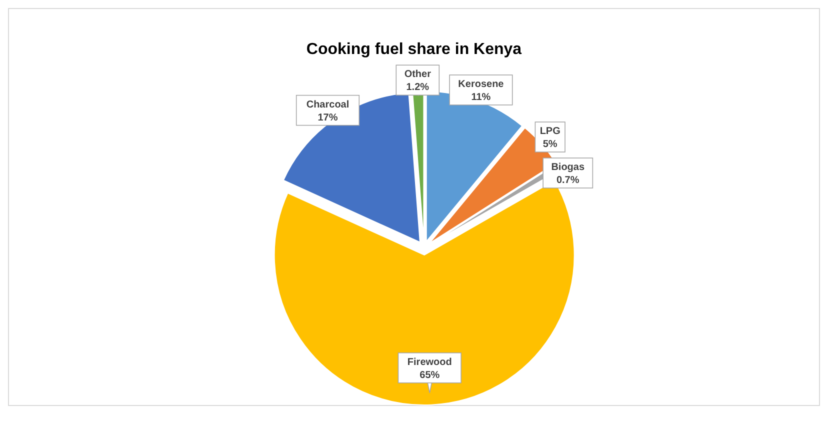 The height and width of the screenshot is (424, 838). What do you see at coordinates (550, 144) in the screenshot?
I see `data-label: 5%` at bounding box center [550, 144].